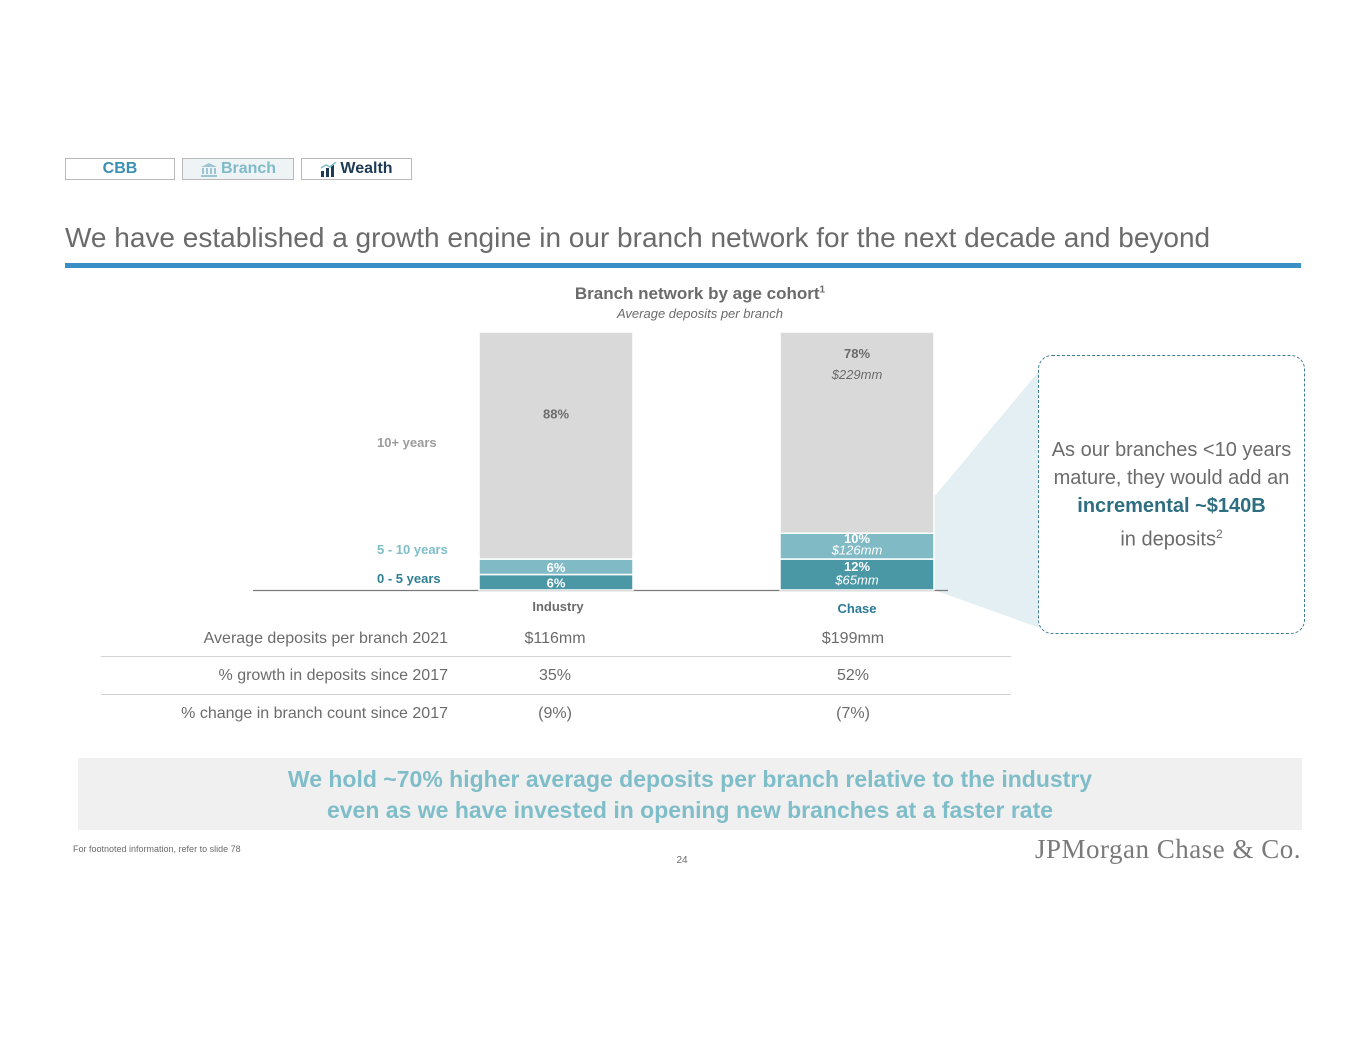 This screenshot has height=1055, width=1365. Describe the element at coordinates (853, 713) in the screenshot. I see `stat-chase-branch-count: (7%)` at that location.